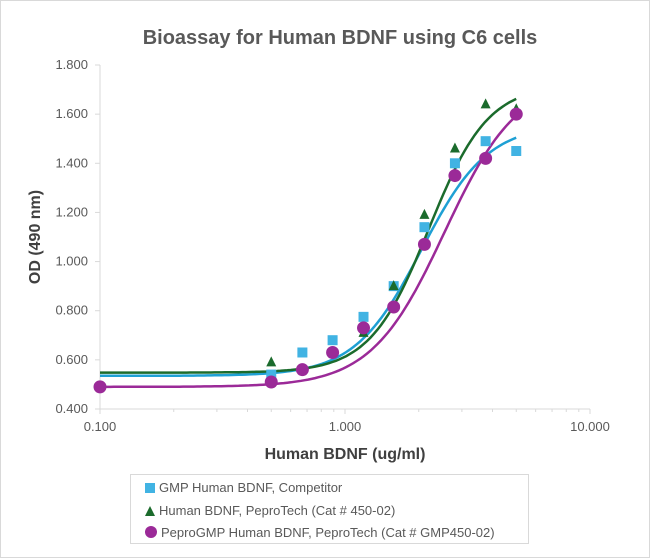 This screenshot has width=650, height=558. I want to click on y-tick-label: 1.200, so click(71, 211).